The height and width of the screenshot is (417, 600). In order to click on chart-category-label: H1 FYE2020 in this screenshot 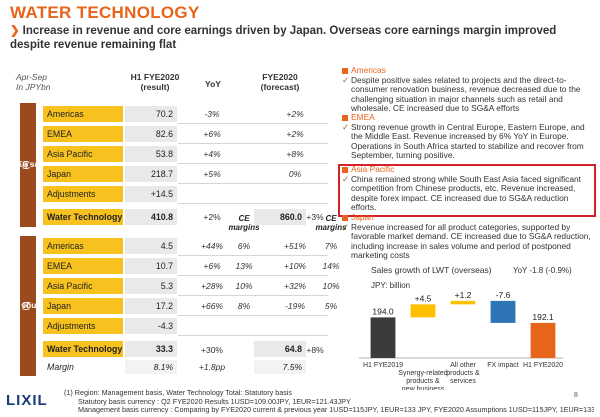, I will do `click(543, 365)`.